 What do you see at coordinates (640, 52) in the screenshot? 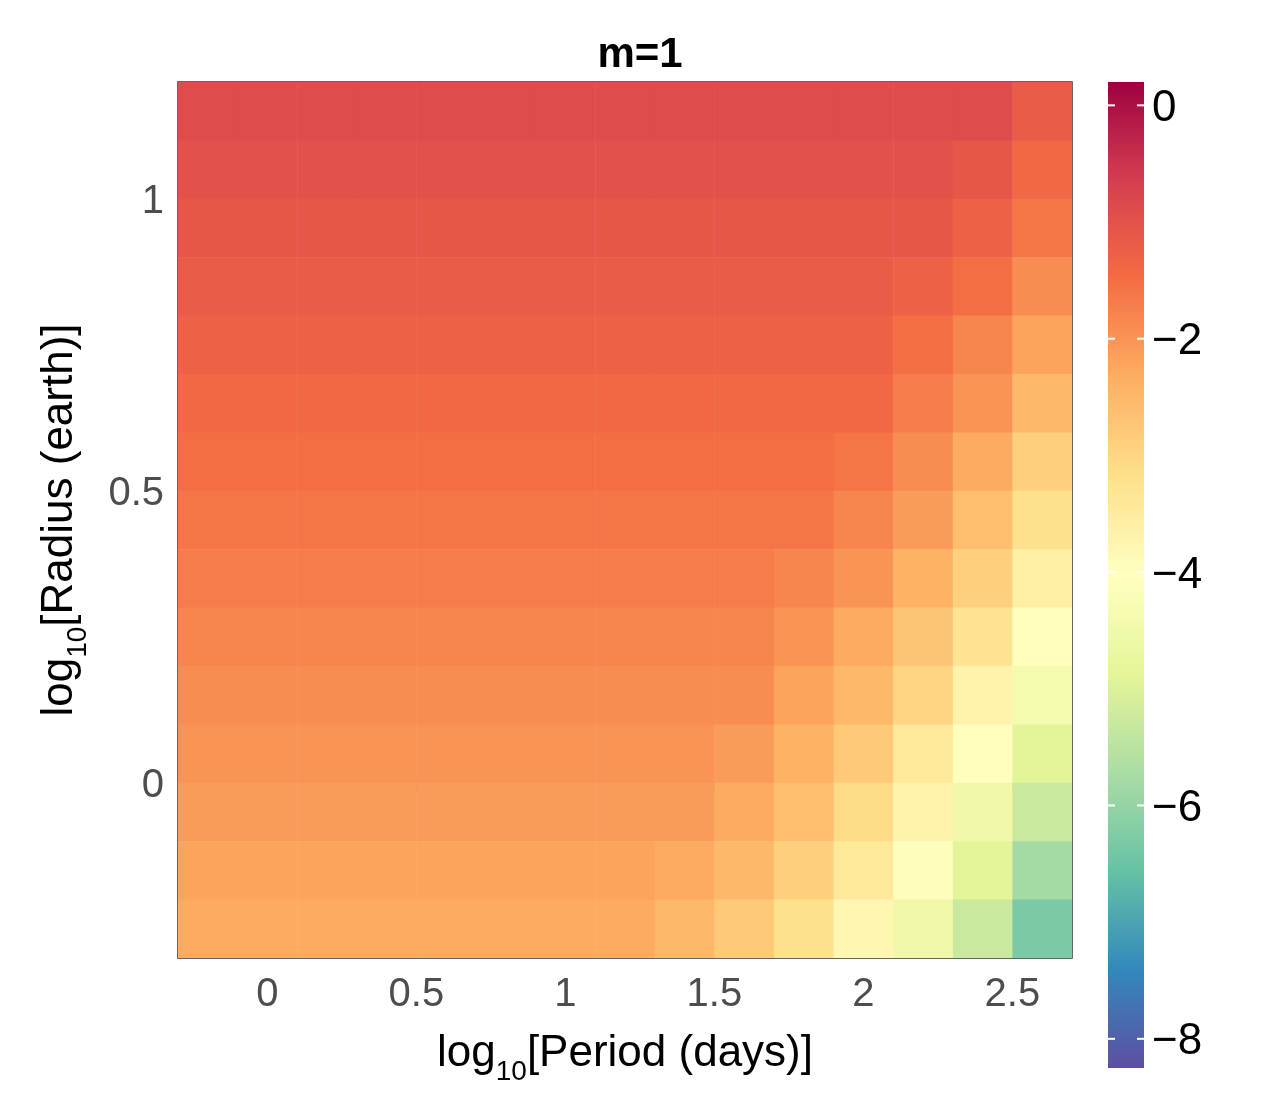
I see `chart-title: m=1` at bounding box center [640, 52].